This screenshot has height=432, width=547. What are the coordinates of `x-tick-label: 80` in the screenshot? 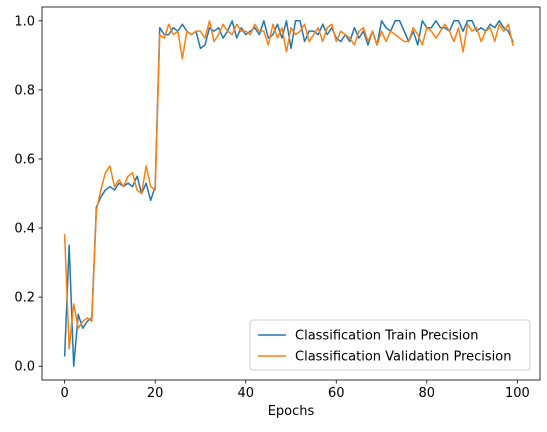 It's located at (427, 393).